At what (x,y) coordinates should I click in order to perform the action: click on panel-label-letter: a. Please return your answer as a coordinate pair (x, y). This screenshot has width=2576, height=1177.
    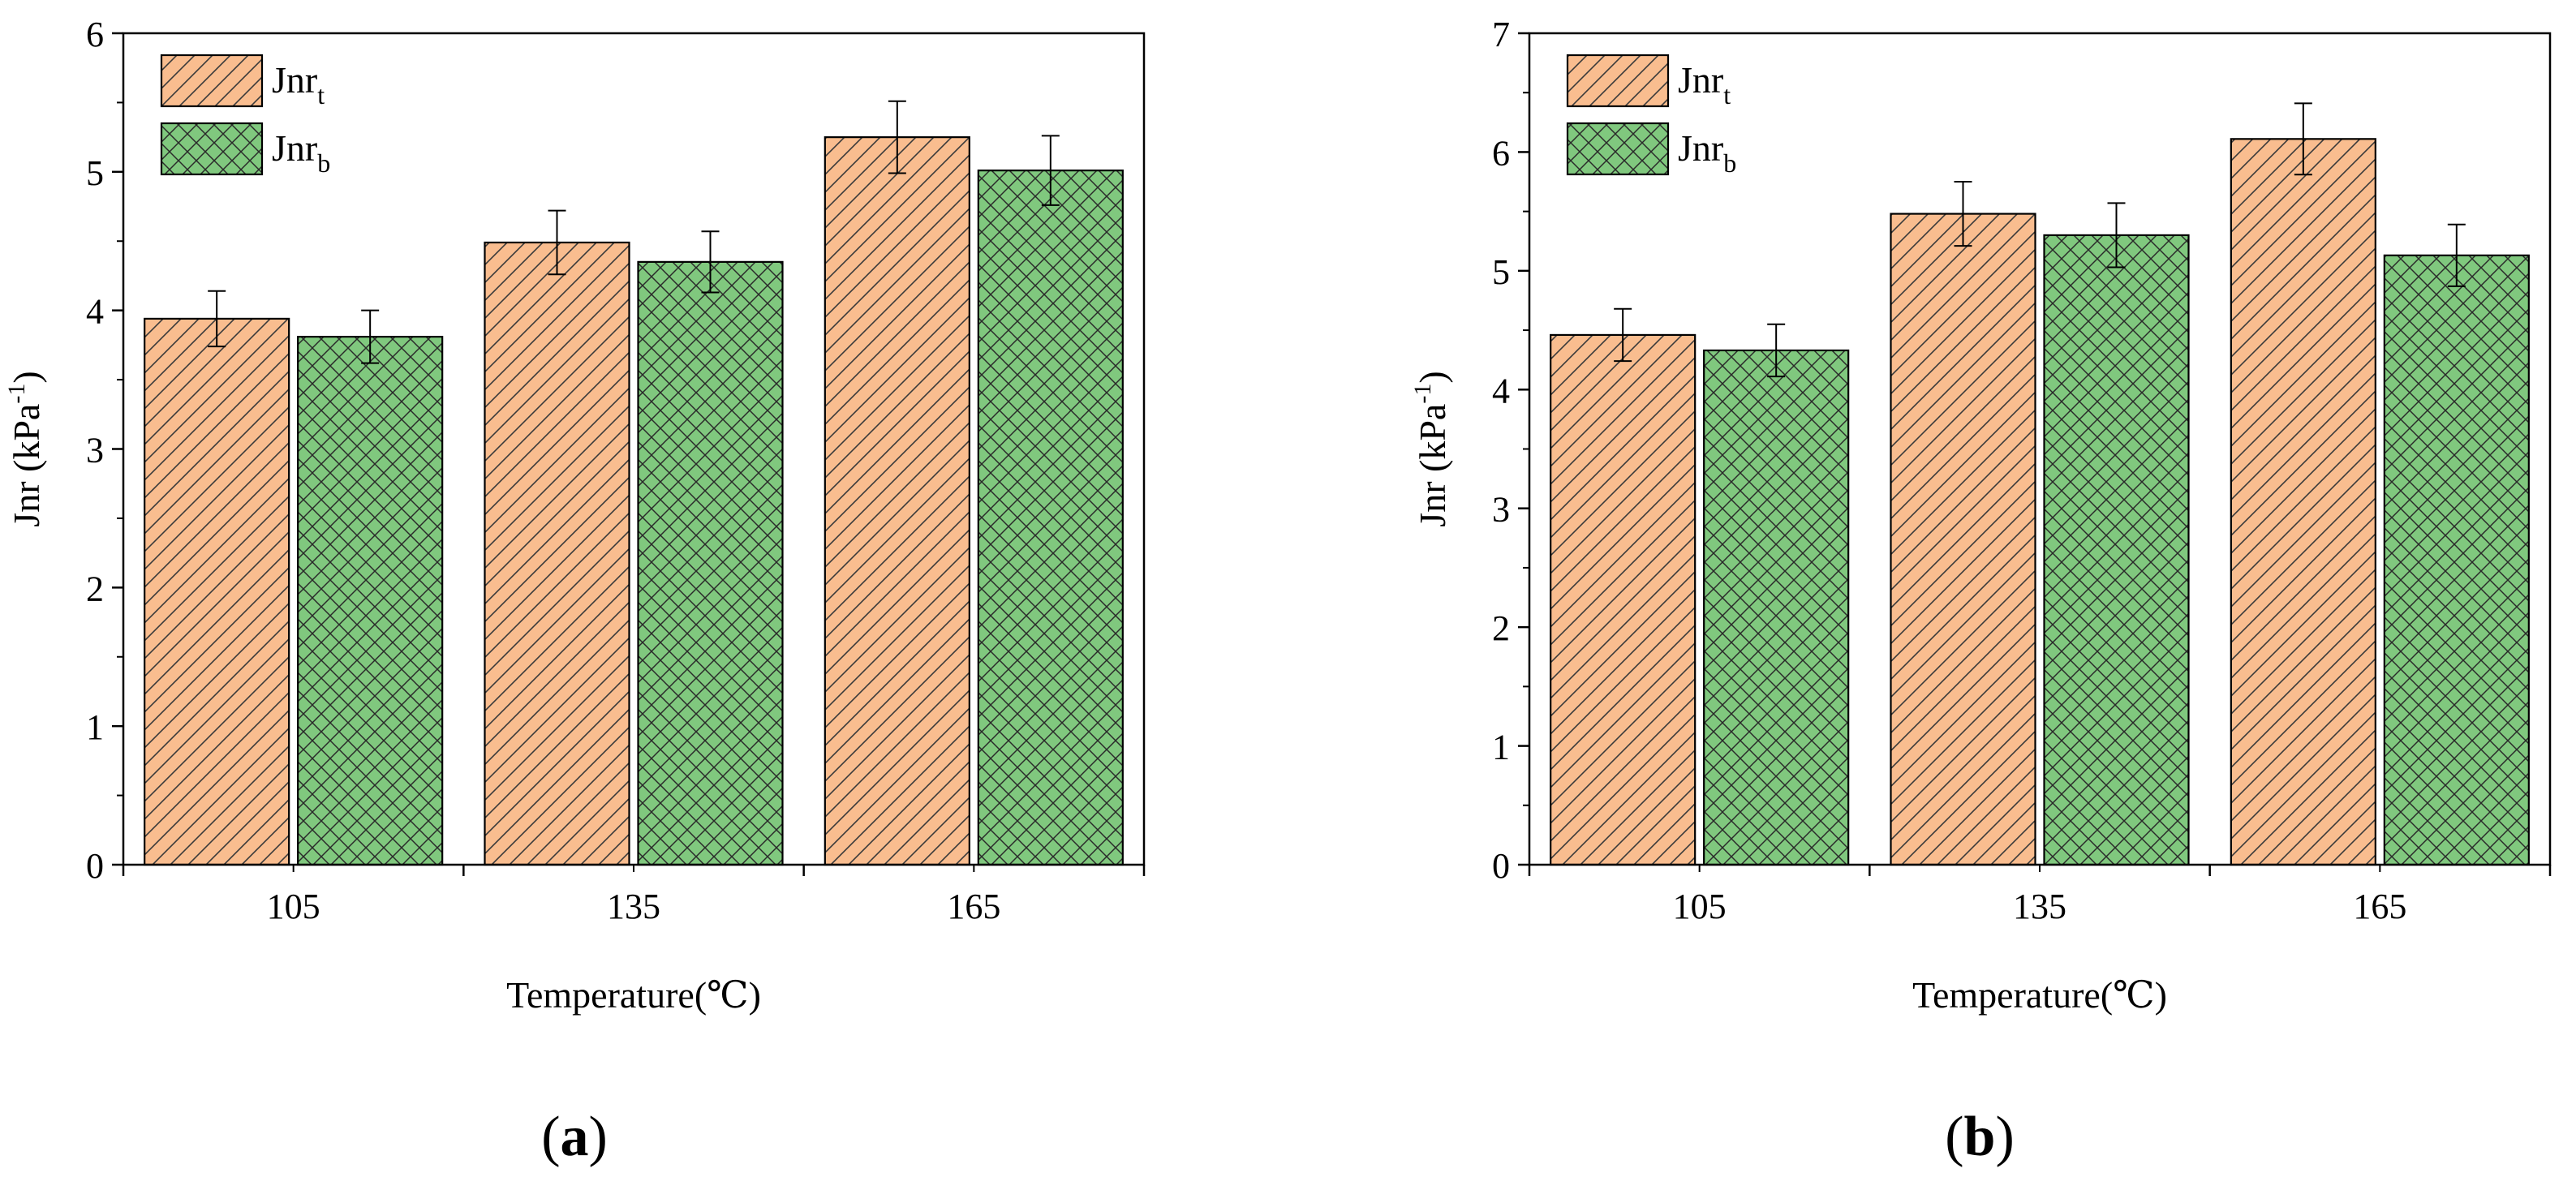
    Looking at the image, I should click on (575, 1137).